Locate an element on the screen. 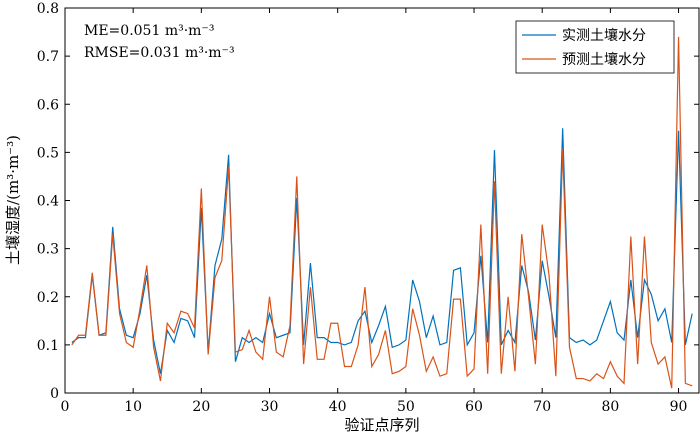 The width and height of the screenshot is (700, 434). x-tick-label-60: 60 is located at coordinates (474, 407).